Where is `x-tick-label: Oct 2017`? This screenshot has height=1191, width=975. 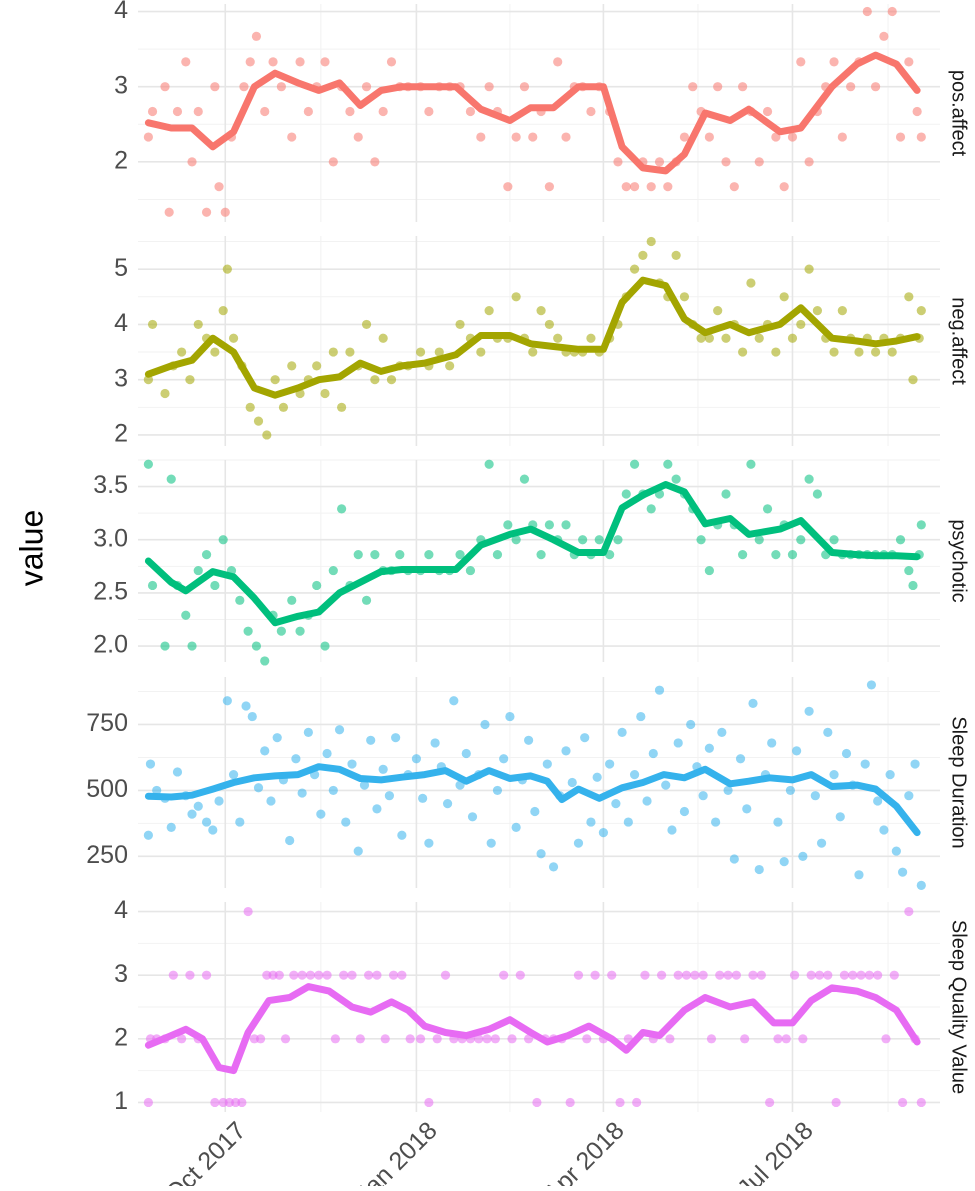 x-tick-label: Oct 2017 is located at coordinates (206, 1151).